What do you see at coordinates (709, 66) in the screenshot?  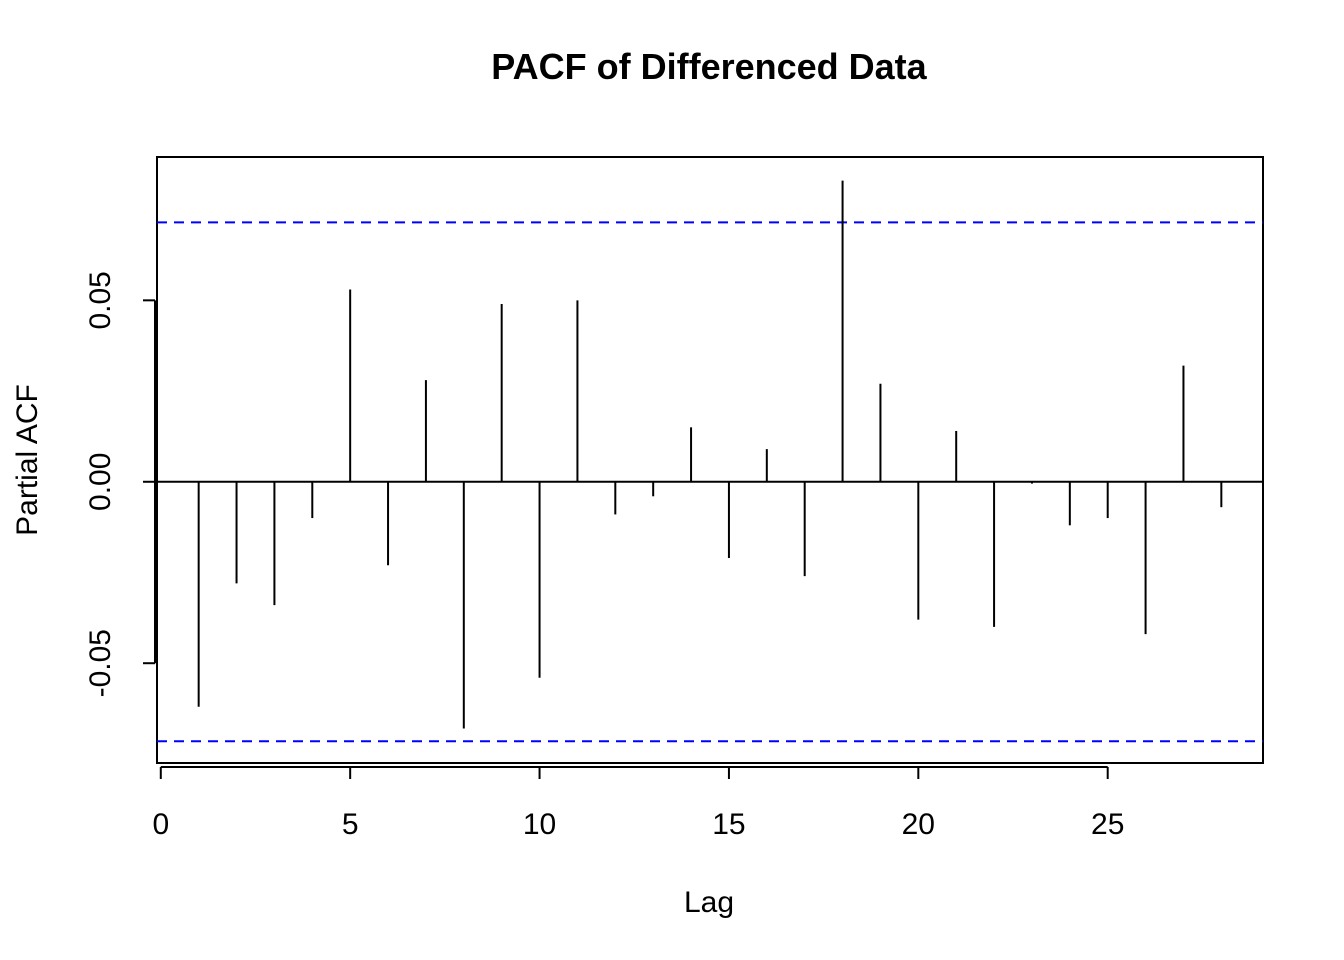 I see `chart-title: PACF of Differenced Data` at bounding box center [709, 66].